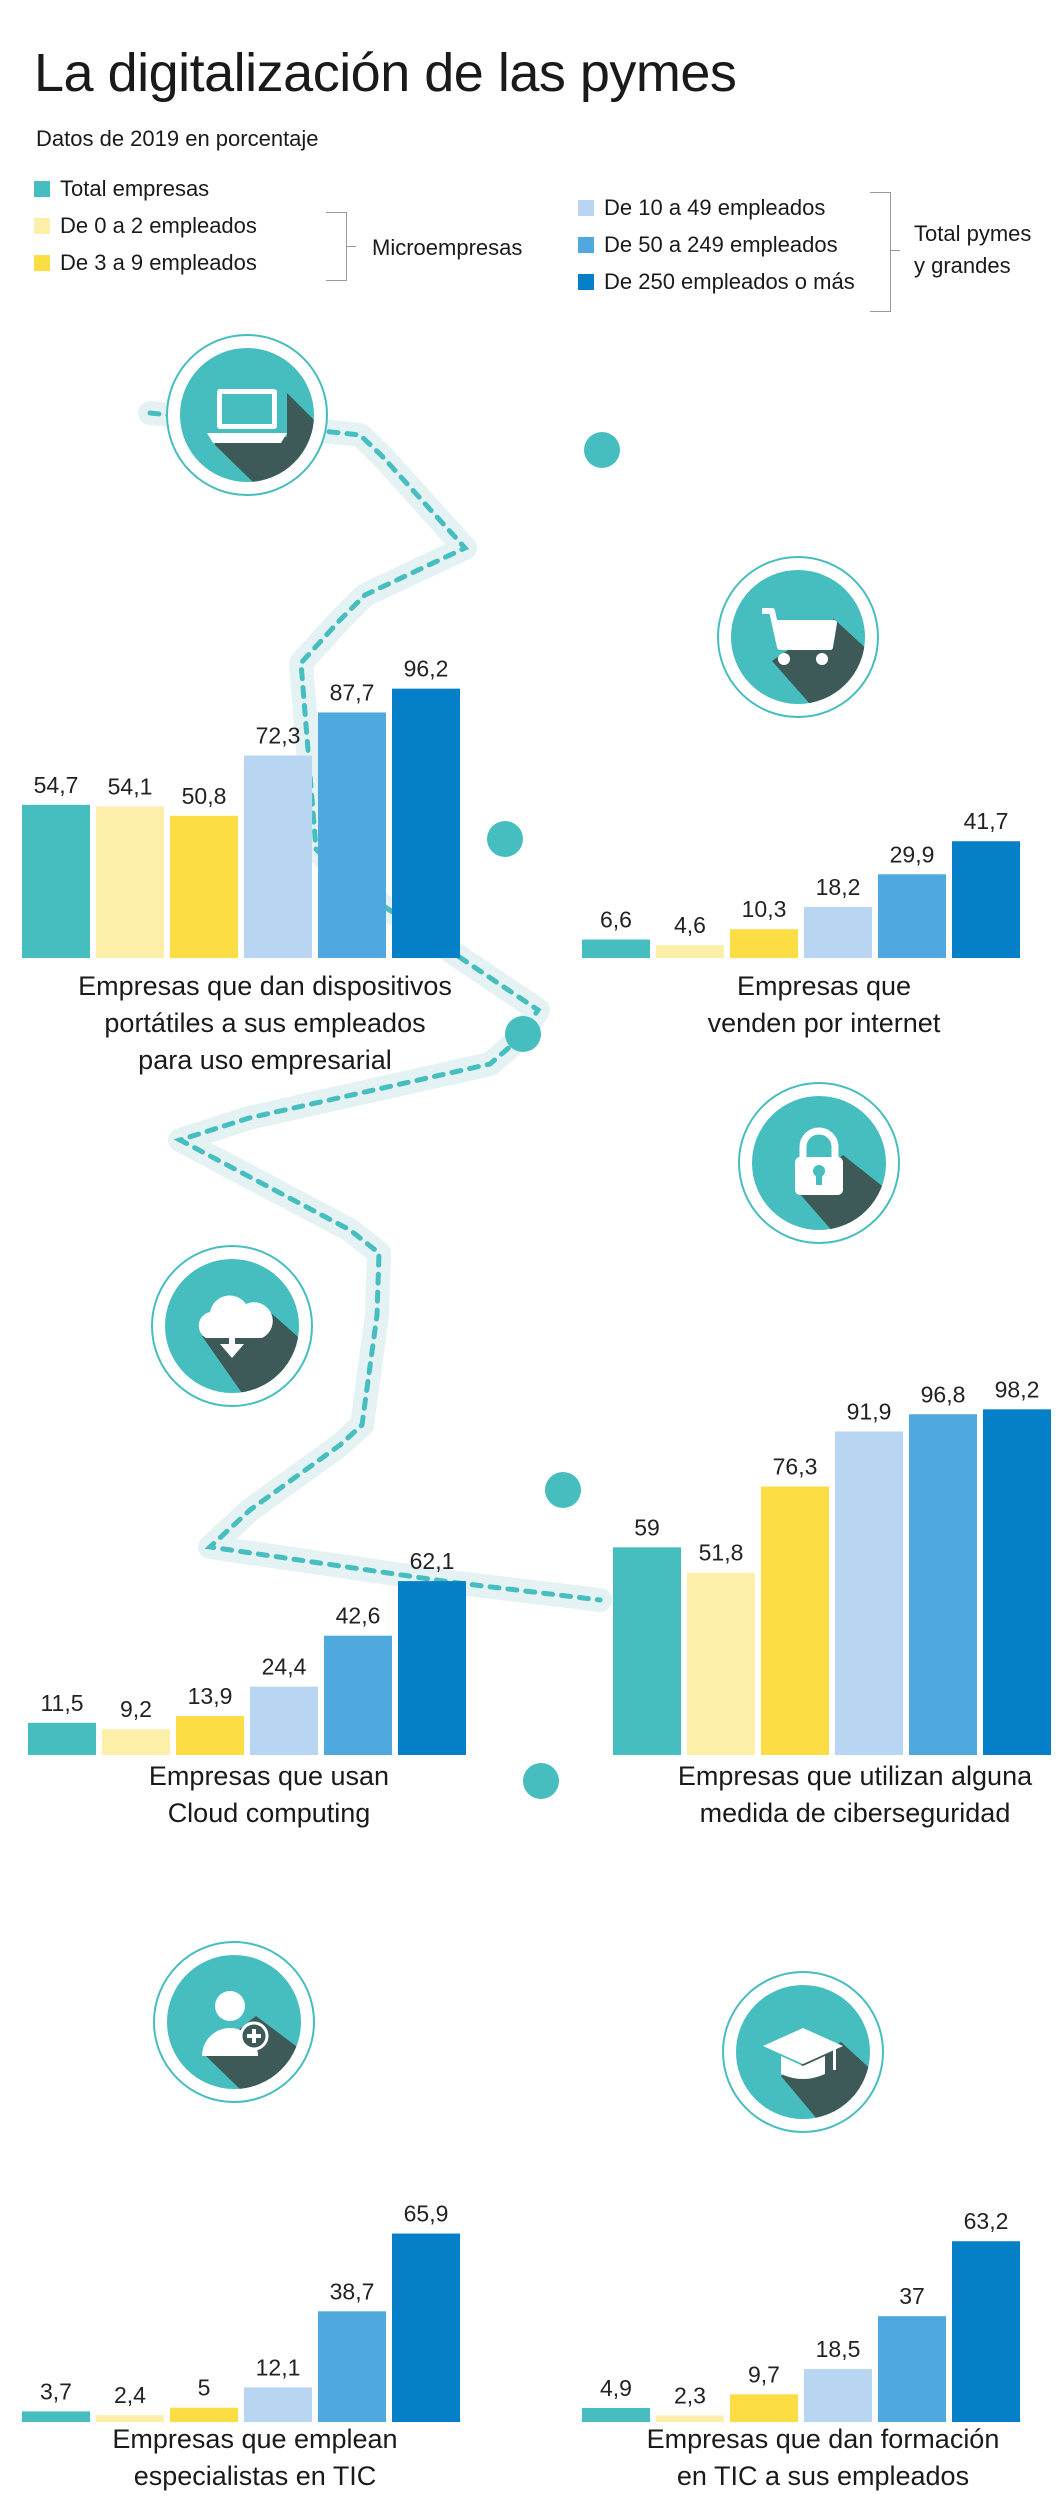 The image size is (1063, 2501). Describe the element at coordinates (284, 1667) in the screenshot. I see `data-label: 24,4` at that location.